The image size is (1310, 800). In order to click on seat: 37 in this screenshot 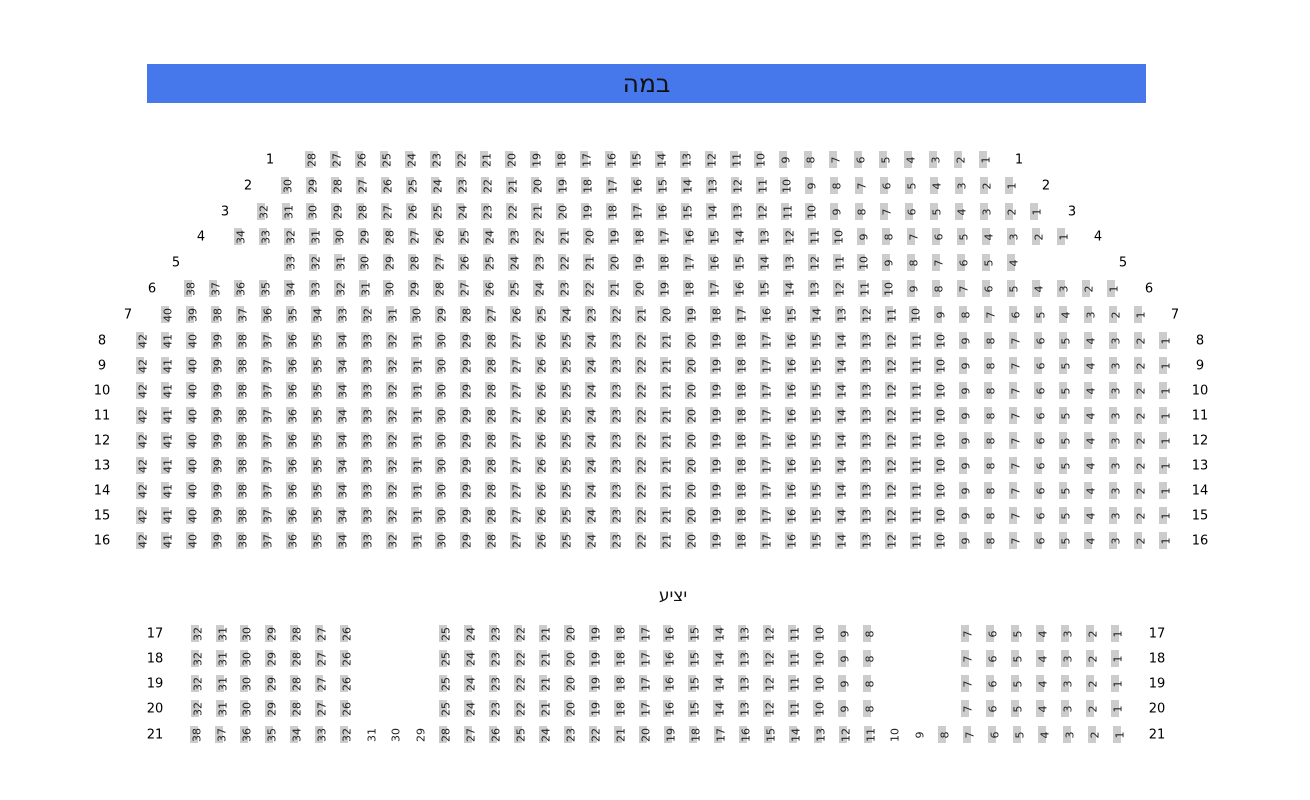, I will do `click(268, 466)`.